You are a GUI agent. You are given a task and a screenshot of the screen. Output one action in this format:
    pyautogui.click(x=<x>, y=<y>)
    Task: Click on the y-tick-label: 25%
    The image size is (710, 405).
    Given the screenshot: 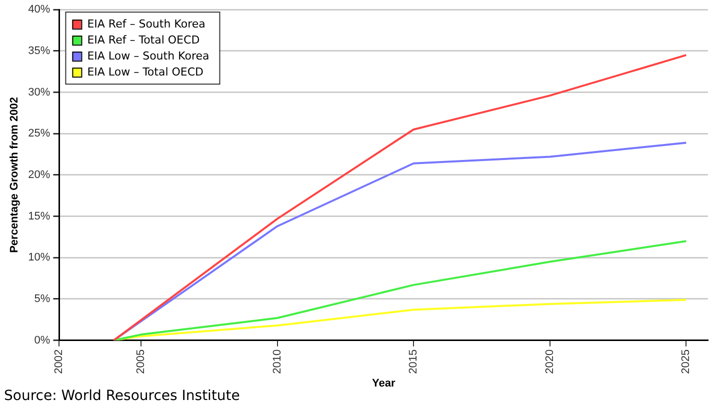 What is the action you would take?
    pyautogui.click(x=39, y=134)
    